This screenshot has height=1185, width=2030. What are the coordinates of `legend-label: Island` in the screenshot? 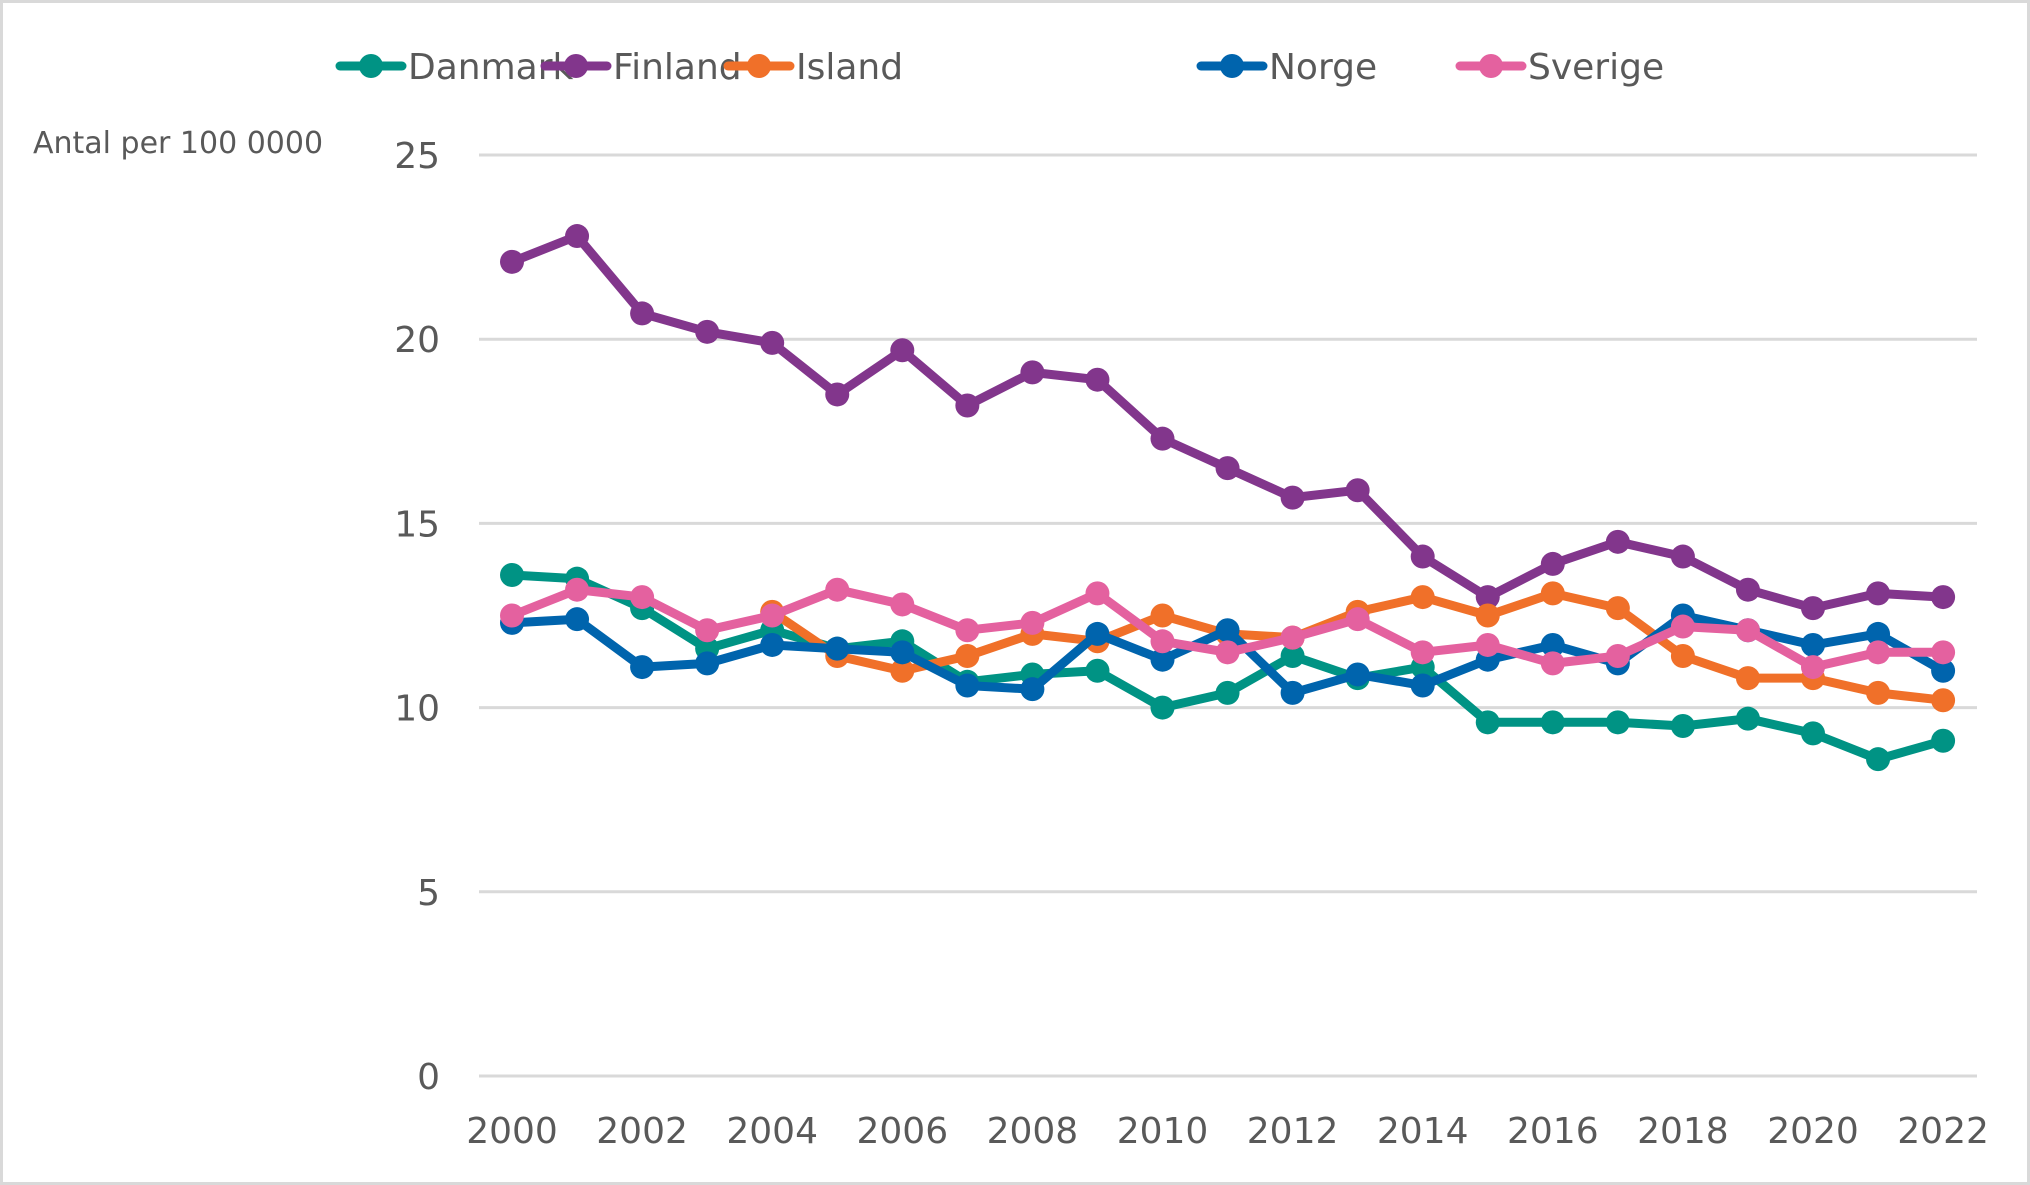 It's located at (849, 67).